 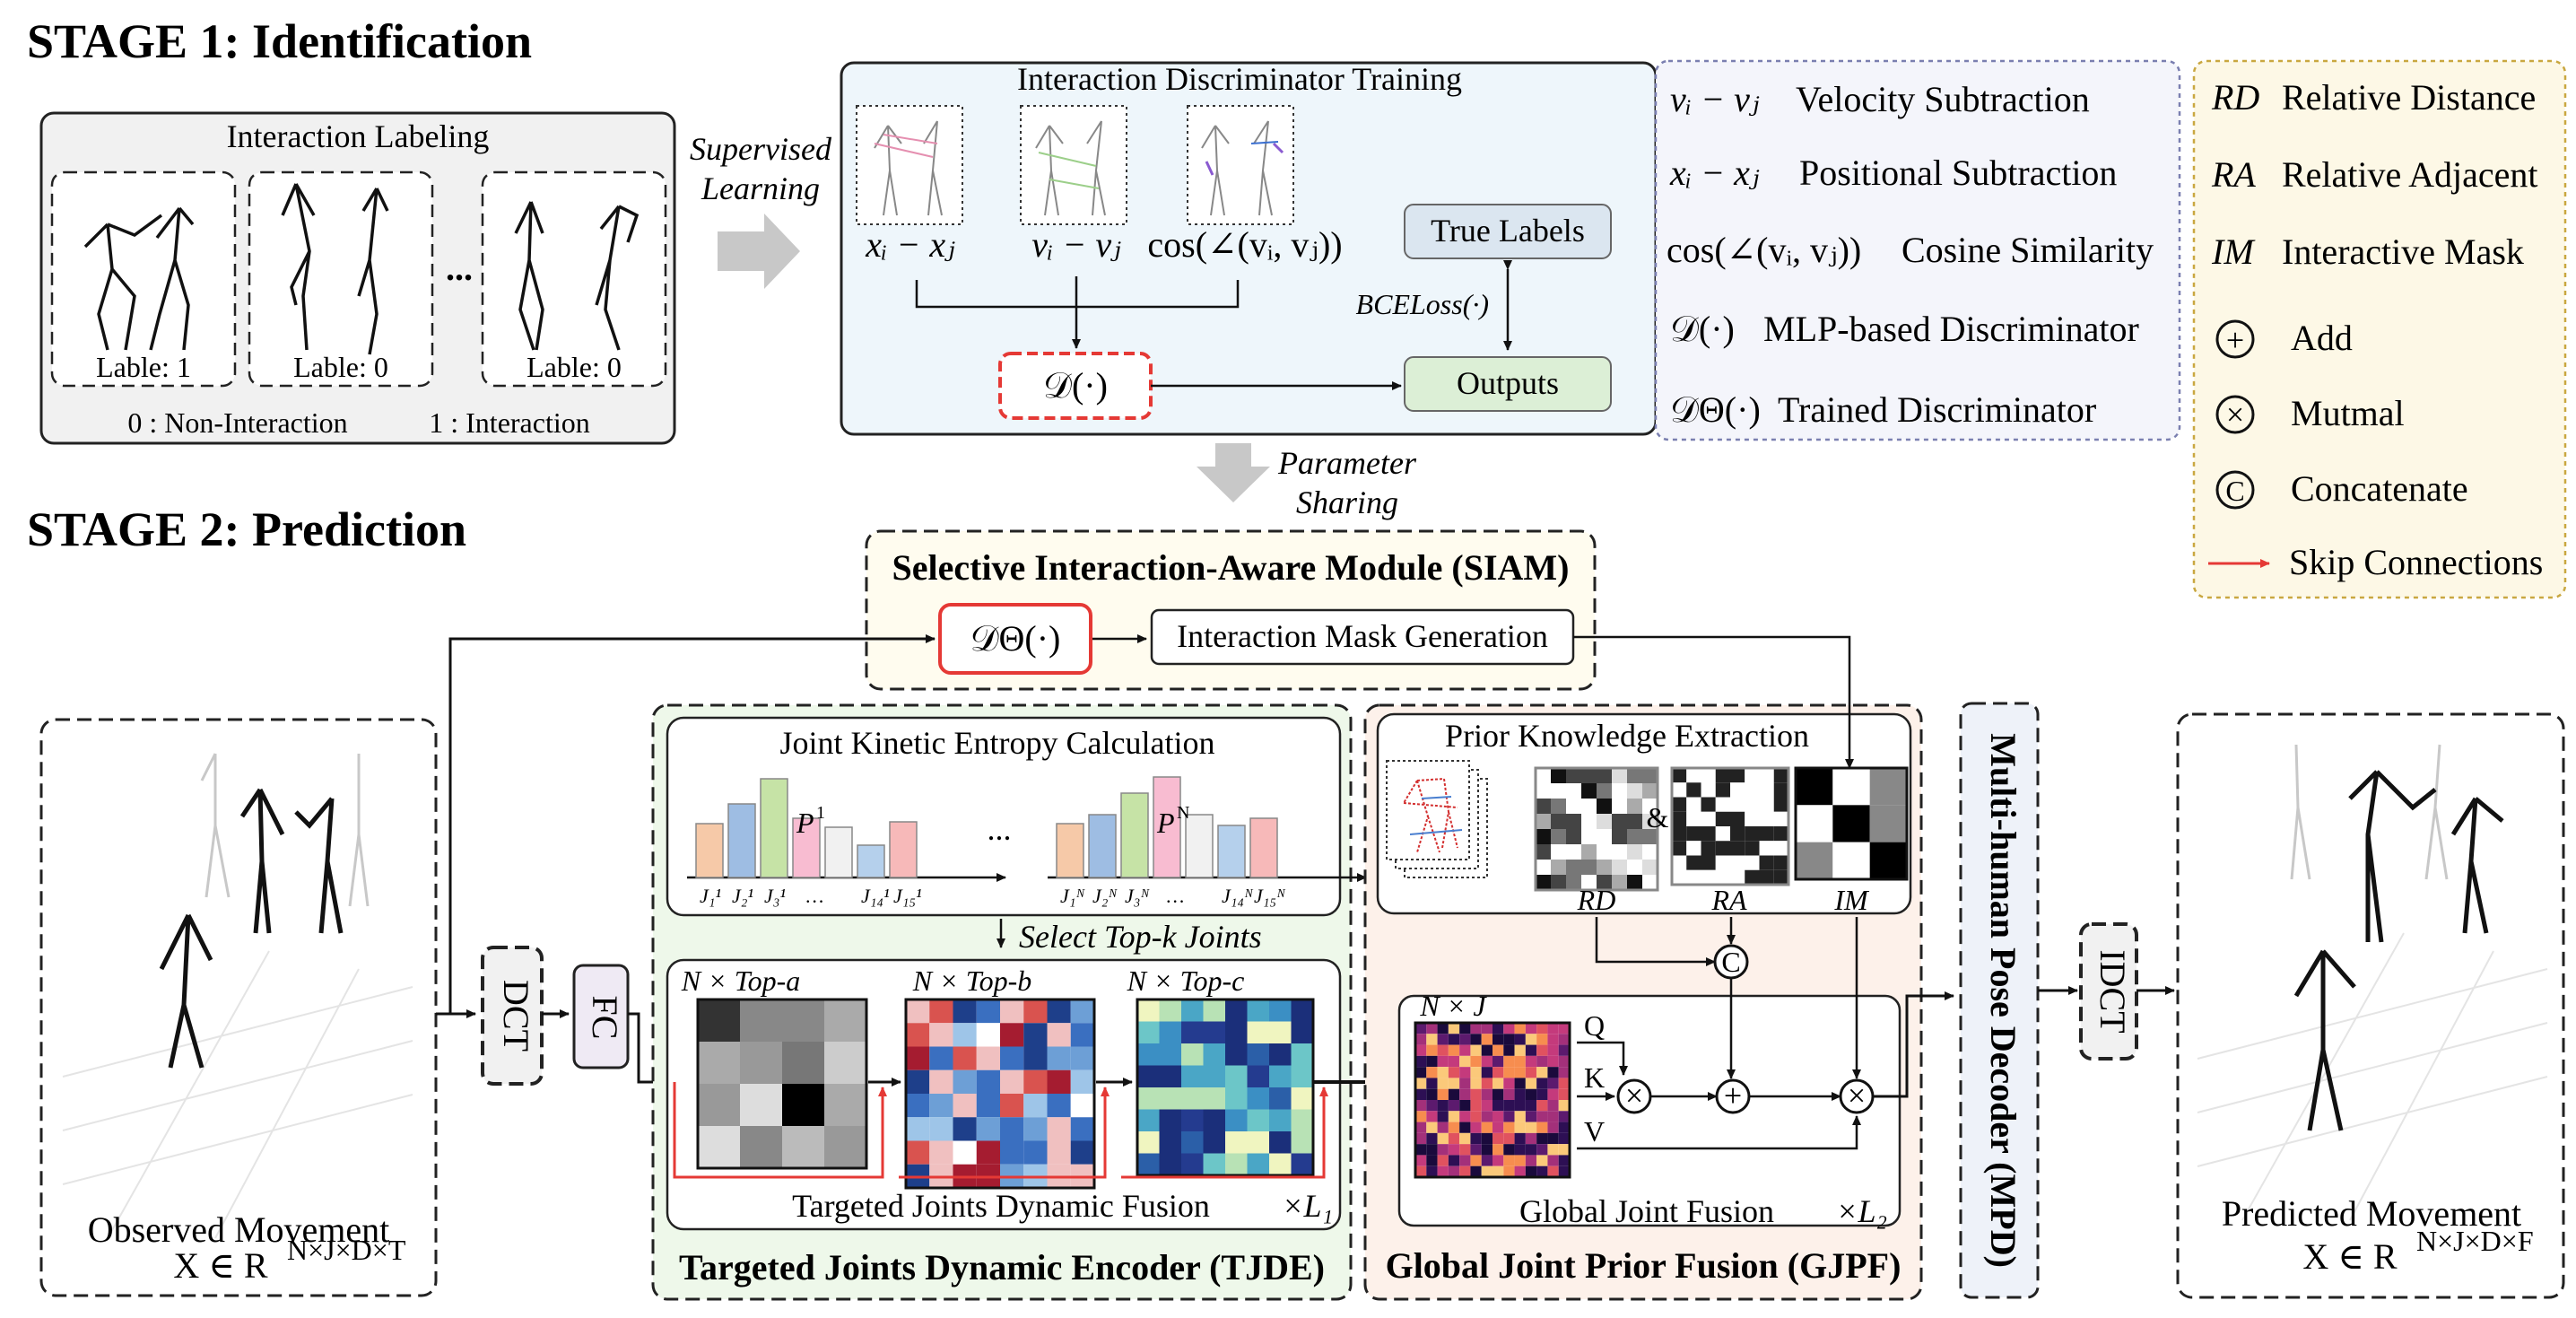 What do you see at coordinates (759, 252) in the screenshot?
I see `supervised-arrow-shape` at bounding box center [759, 252].